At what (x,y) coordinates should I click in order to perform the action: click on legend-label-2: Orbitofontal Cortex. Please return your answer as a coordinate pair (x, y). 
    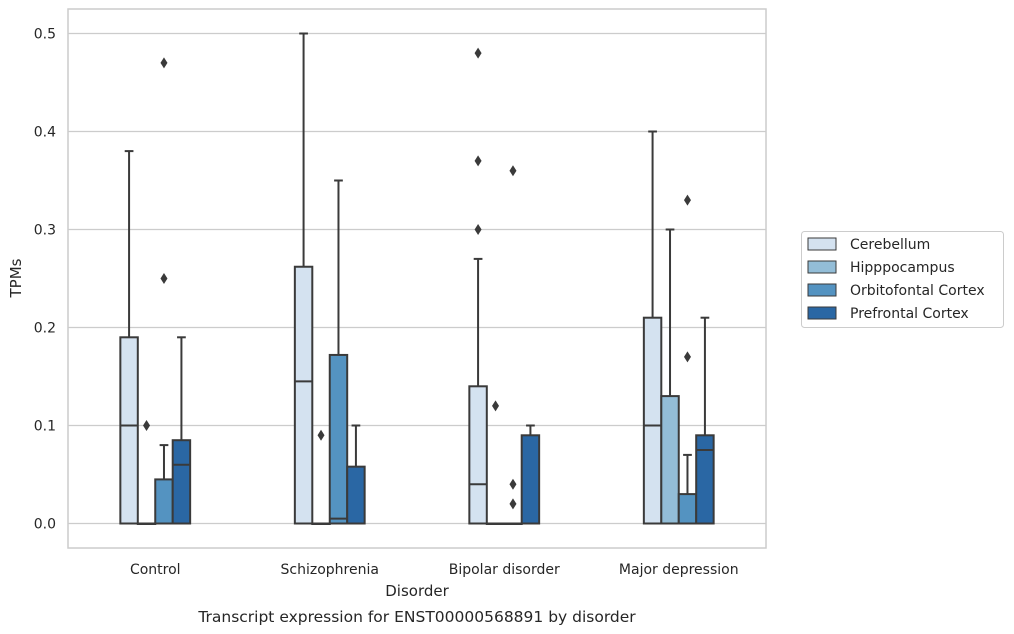
    Looking at the image, I should click on (917, 291).